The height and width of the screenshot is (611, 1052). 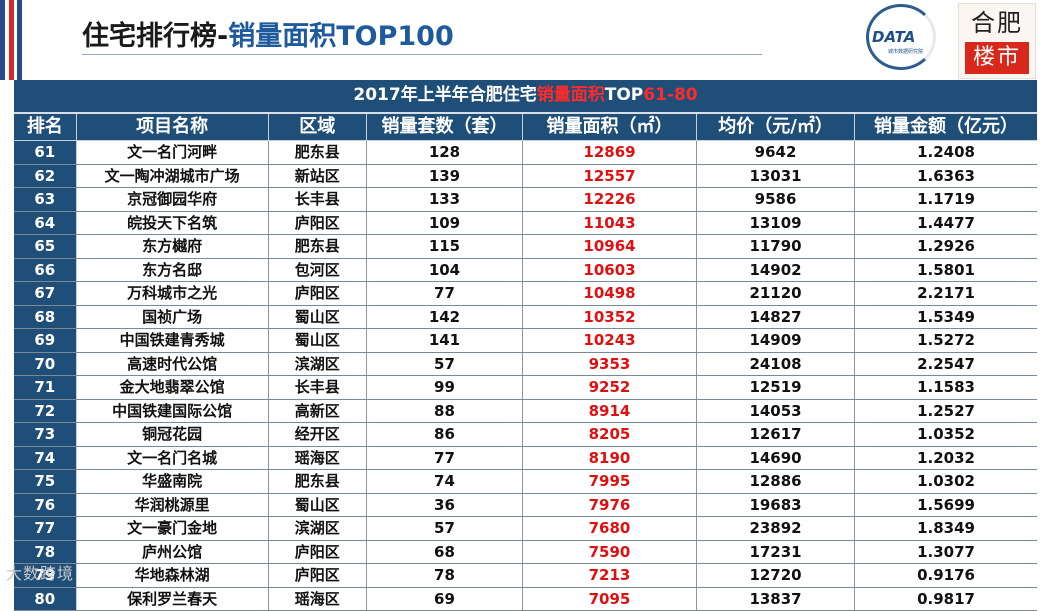 I want to click on cell-amount: 1.0352, so click(x=946, y=434).